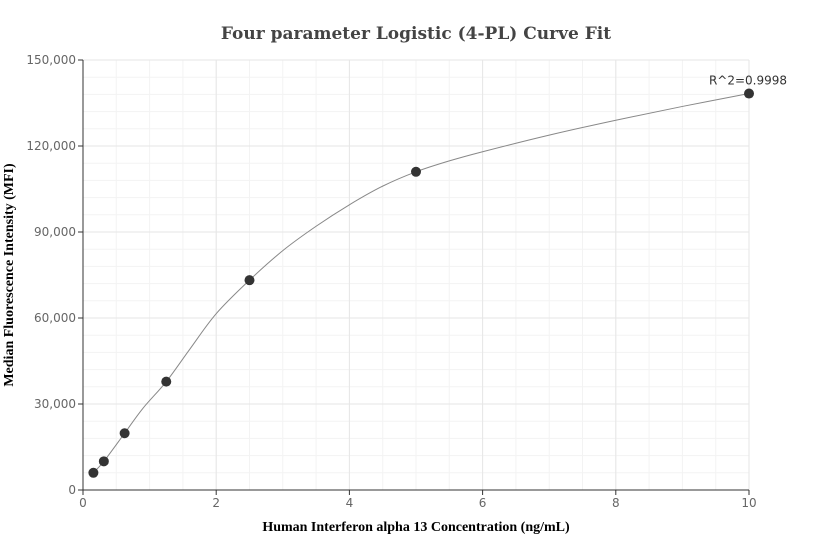 This screenshot has height=560, width=832. Describe the element at coordinates (416, 34) in the screenshot. I see `chart-title: Four parameter Logistic (4-PL) Curve Fit` at that location.